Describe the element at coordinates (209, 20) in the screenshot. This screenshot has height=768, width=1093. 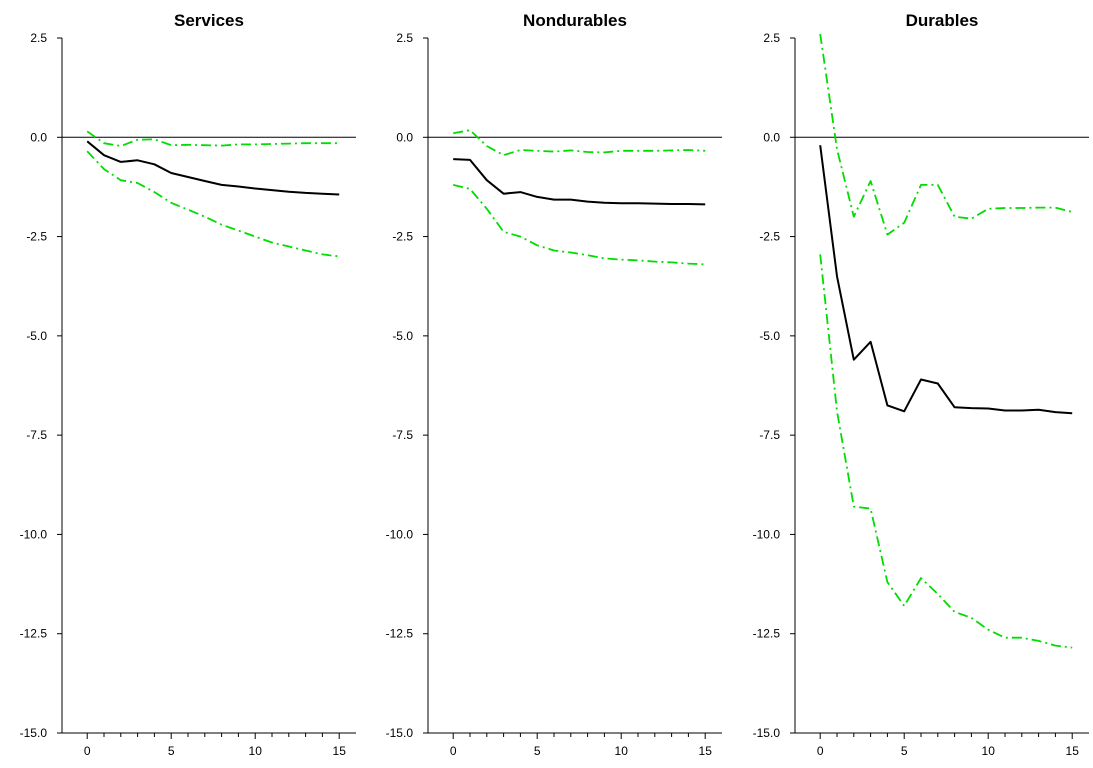
I see `panel-title: Services` at that location.